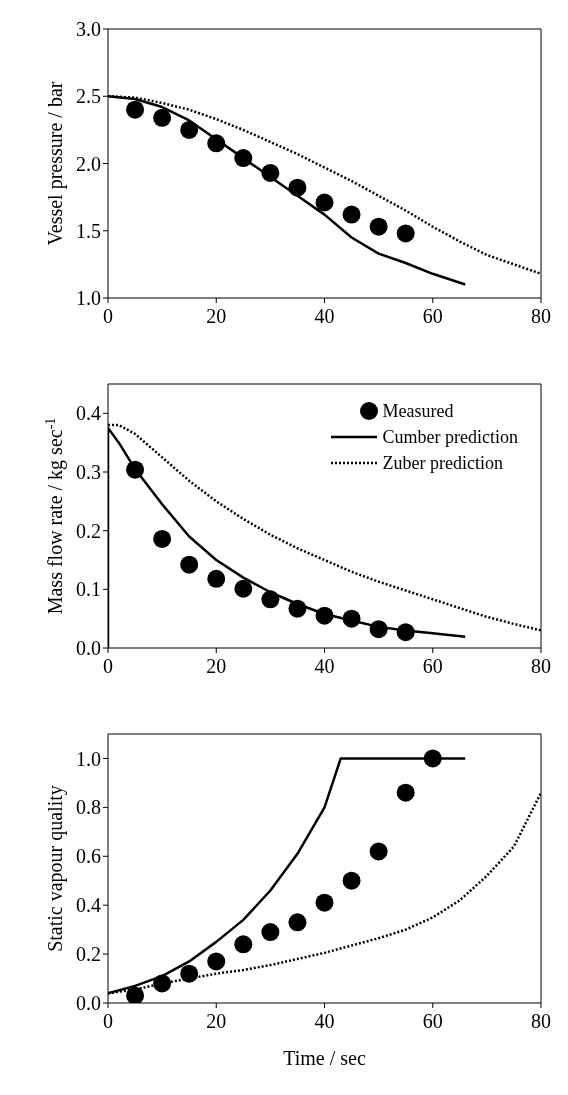 The height and width of the screenshot is (1095, 568). Describe the element at coordinates (88, 856) in the screenshot. I see `y-tick-label: 0.6` at that location.